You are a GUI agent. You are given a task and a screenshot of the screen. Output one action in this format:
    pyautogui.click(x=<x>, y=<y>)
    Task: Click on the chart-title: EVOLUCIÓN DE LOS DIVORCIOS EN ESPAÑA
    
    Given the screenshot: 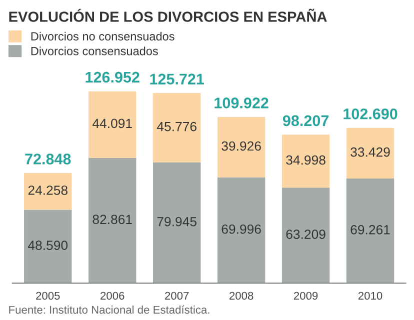 What is the action you would take?
    pyautogui.click(x=168, y=15)
    